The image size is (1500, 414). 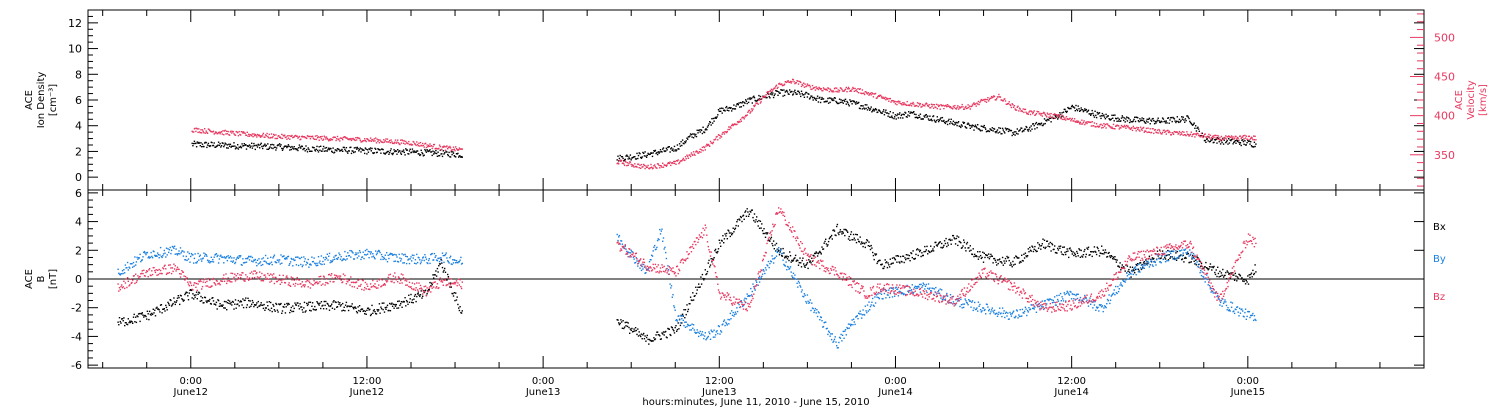 What do you see at coordinates (1444, 77) in the screenshot?
I see `top-right-tick-label: 450` at bounding box center [1444, 77].